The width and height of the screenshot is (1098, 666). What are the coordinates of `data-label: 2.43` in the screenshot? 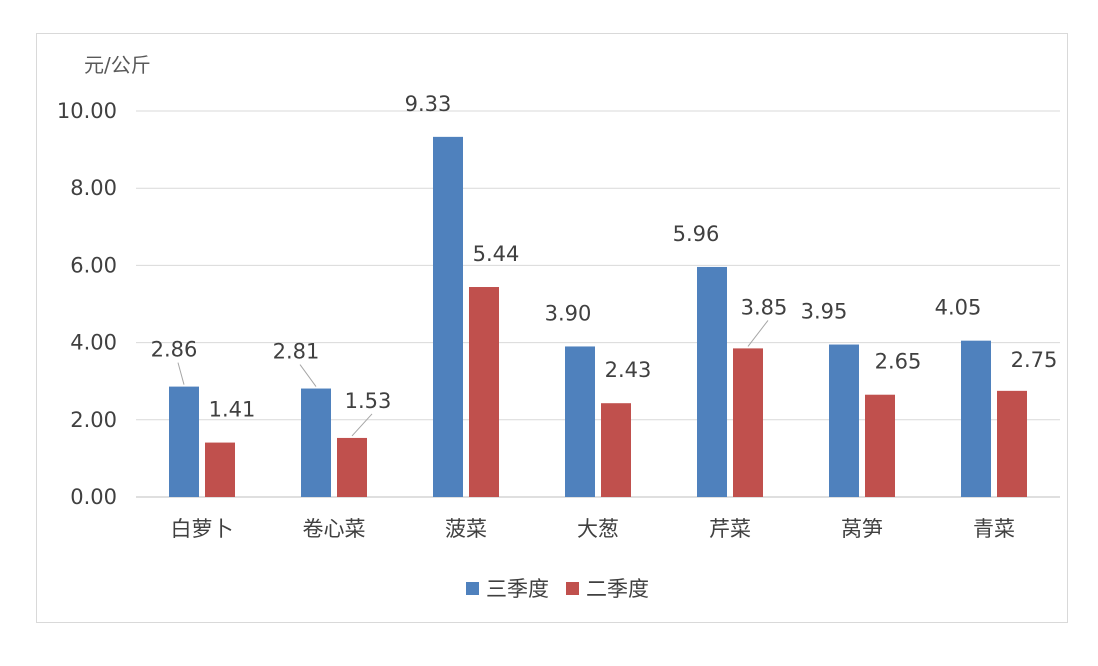 It's located at (628, 370).